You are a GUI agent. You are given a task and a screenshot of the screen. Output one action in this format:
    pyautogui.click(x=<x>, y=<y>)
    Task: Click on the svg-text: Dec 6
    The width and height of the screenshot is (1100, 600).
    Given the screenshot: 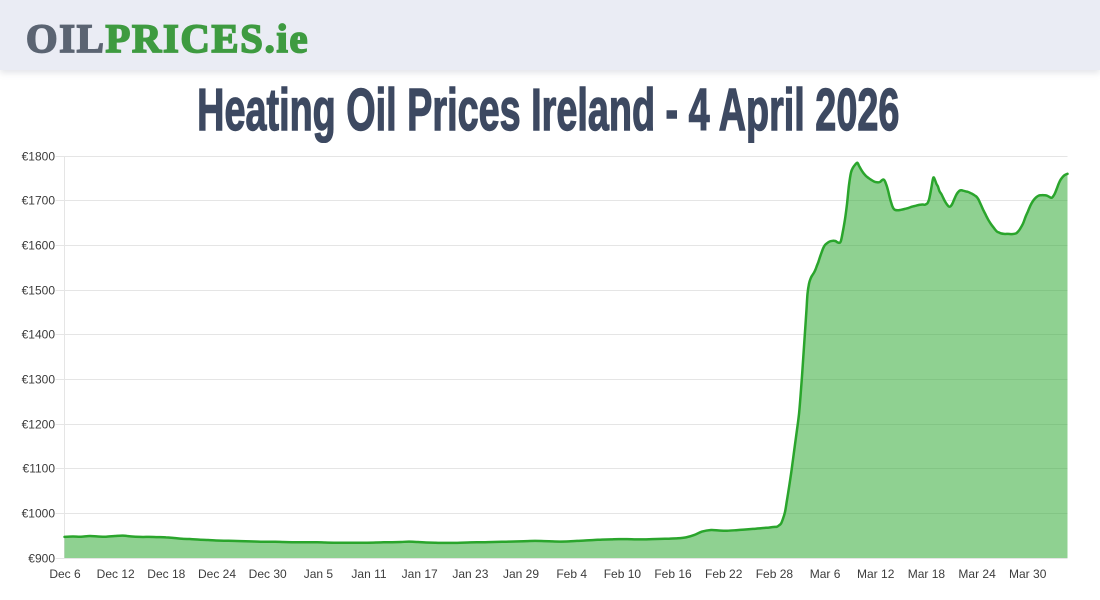 What is the action you would take?
    pyautogui.click(x=65, y=574)
    